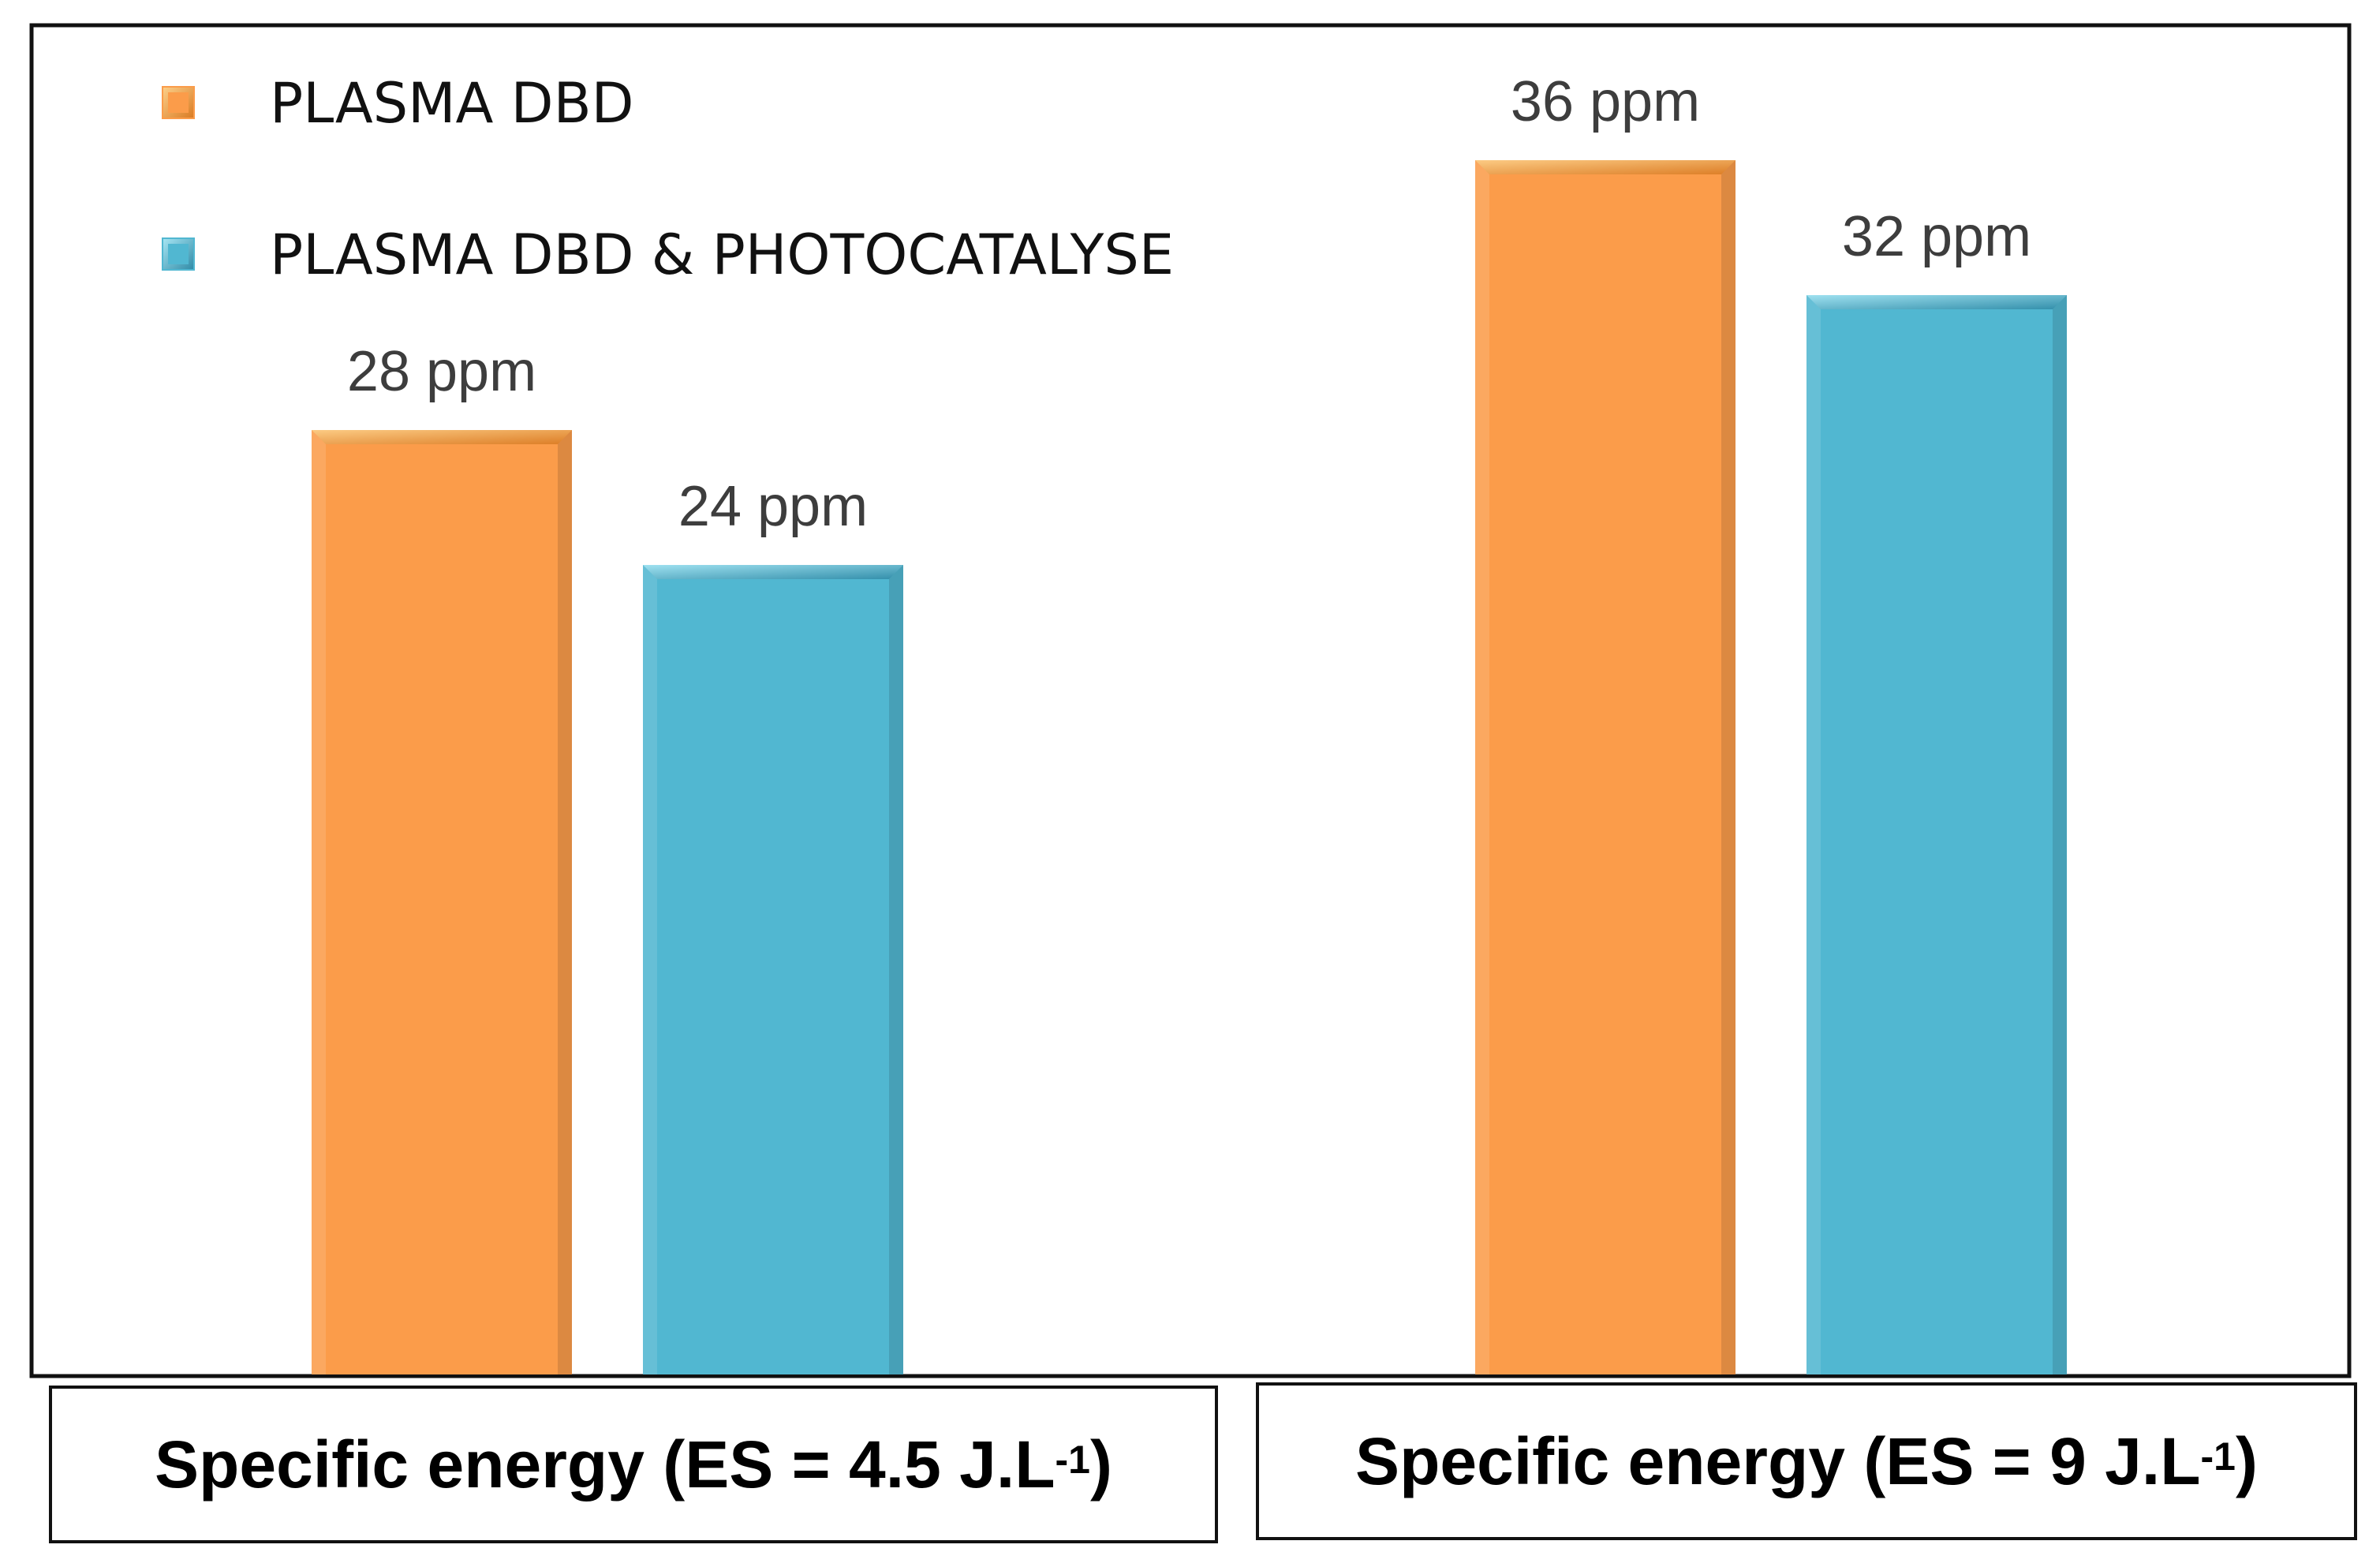  I want to click on category-label-es-4-5: Specific energy (ES = 4.5 J.L -1), so click(633, 1464).